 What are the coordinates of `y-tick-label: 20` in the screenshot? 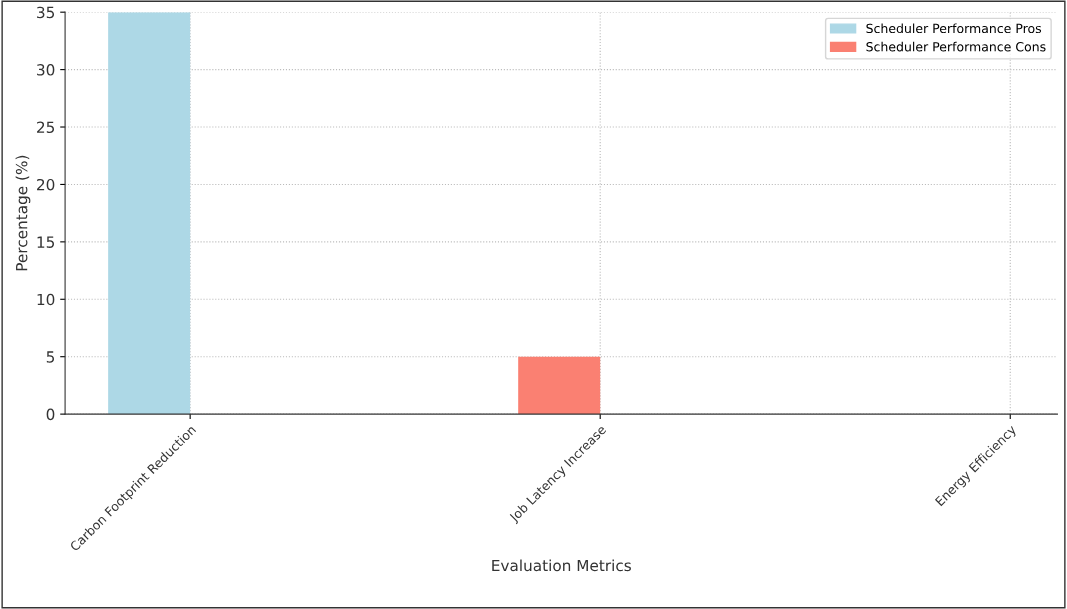 It's located at (46, 184).